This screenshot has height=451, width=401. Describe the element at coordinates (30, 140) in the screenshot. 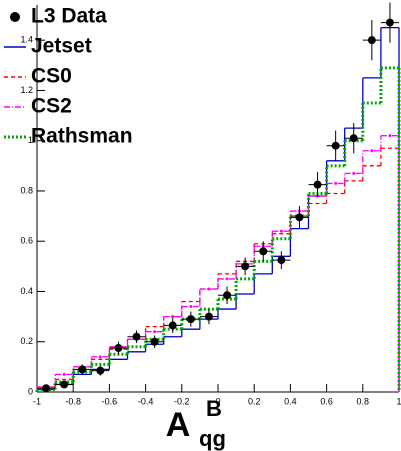

I see `y-tick-label: 1` at that location.